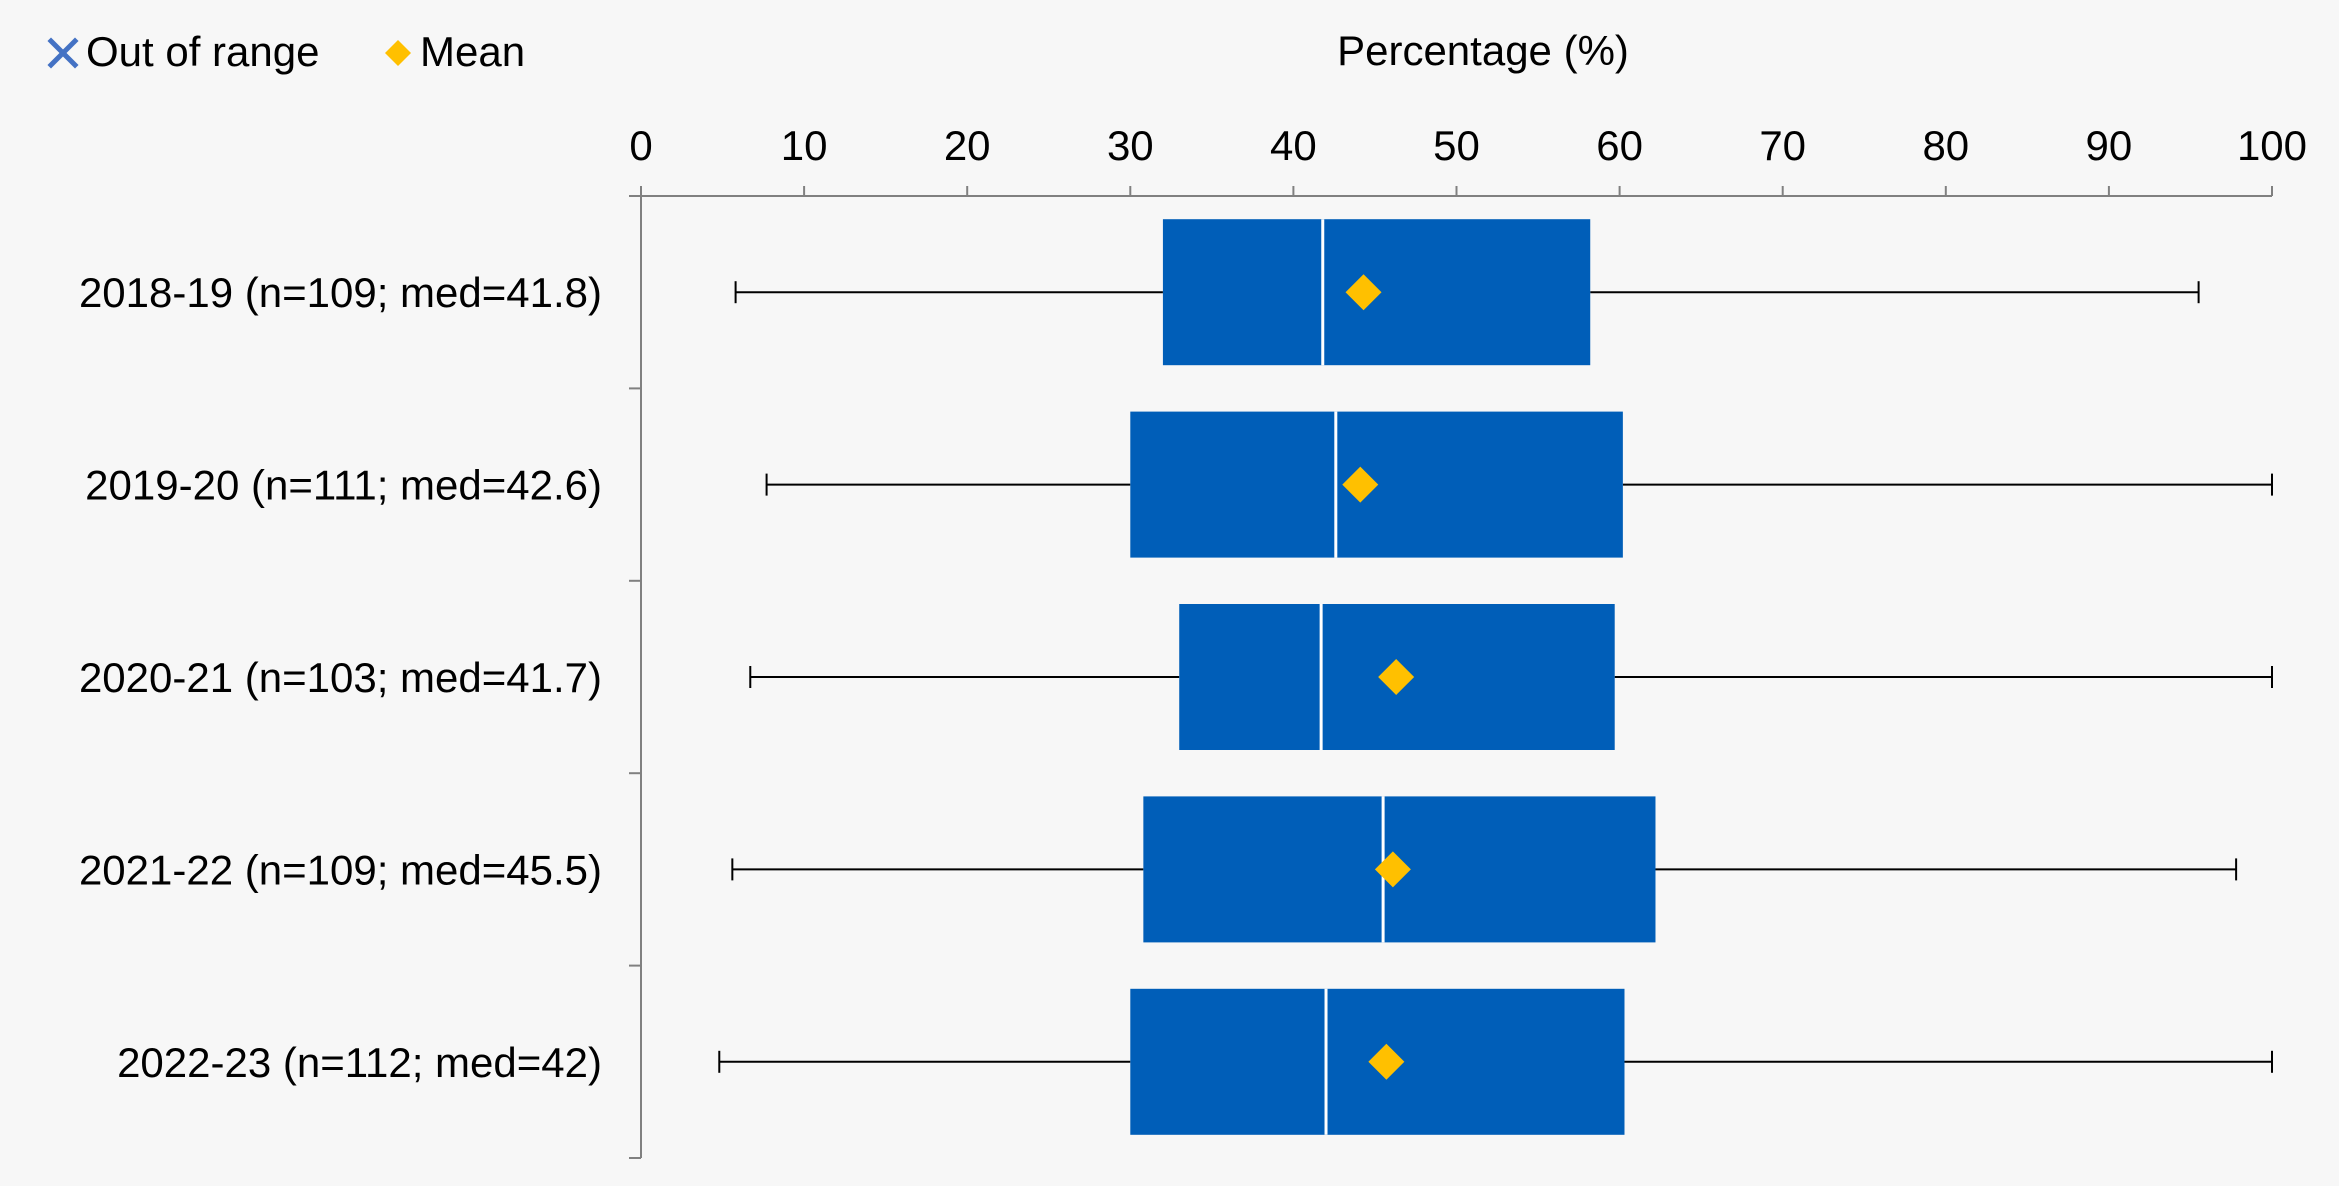 Image resolution: width=2339 pixels, height=1186 pixels. I want to click on x-tick-label: 0, so click(640, 145).